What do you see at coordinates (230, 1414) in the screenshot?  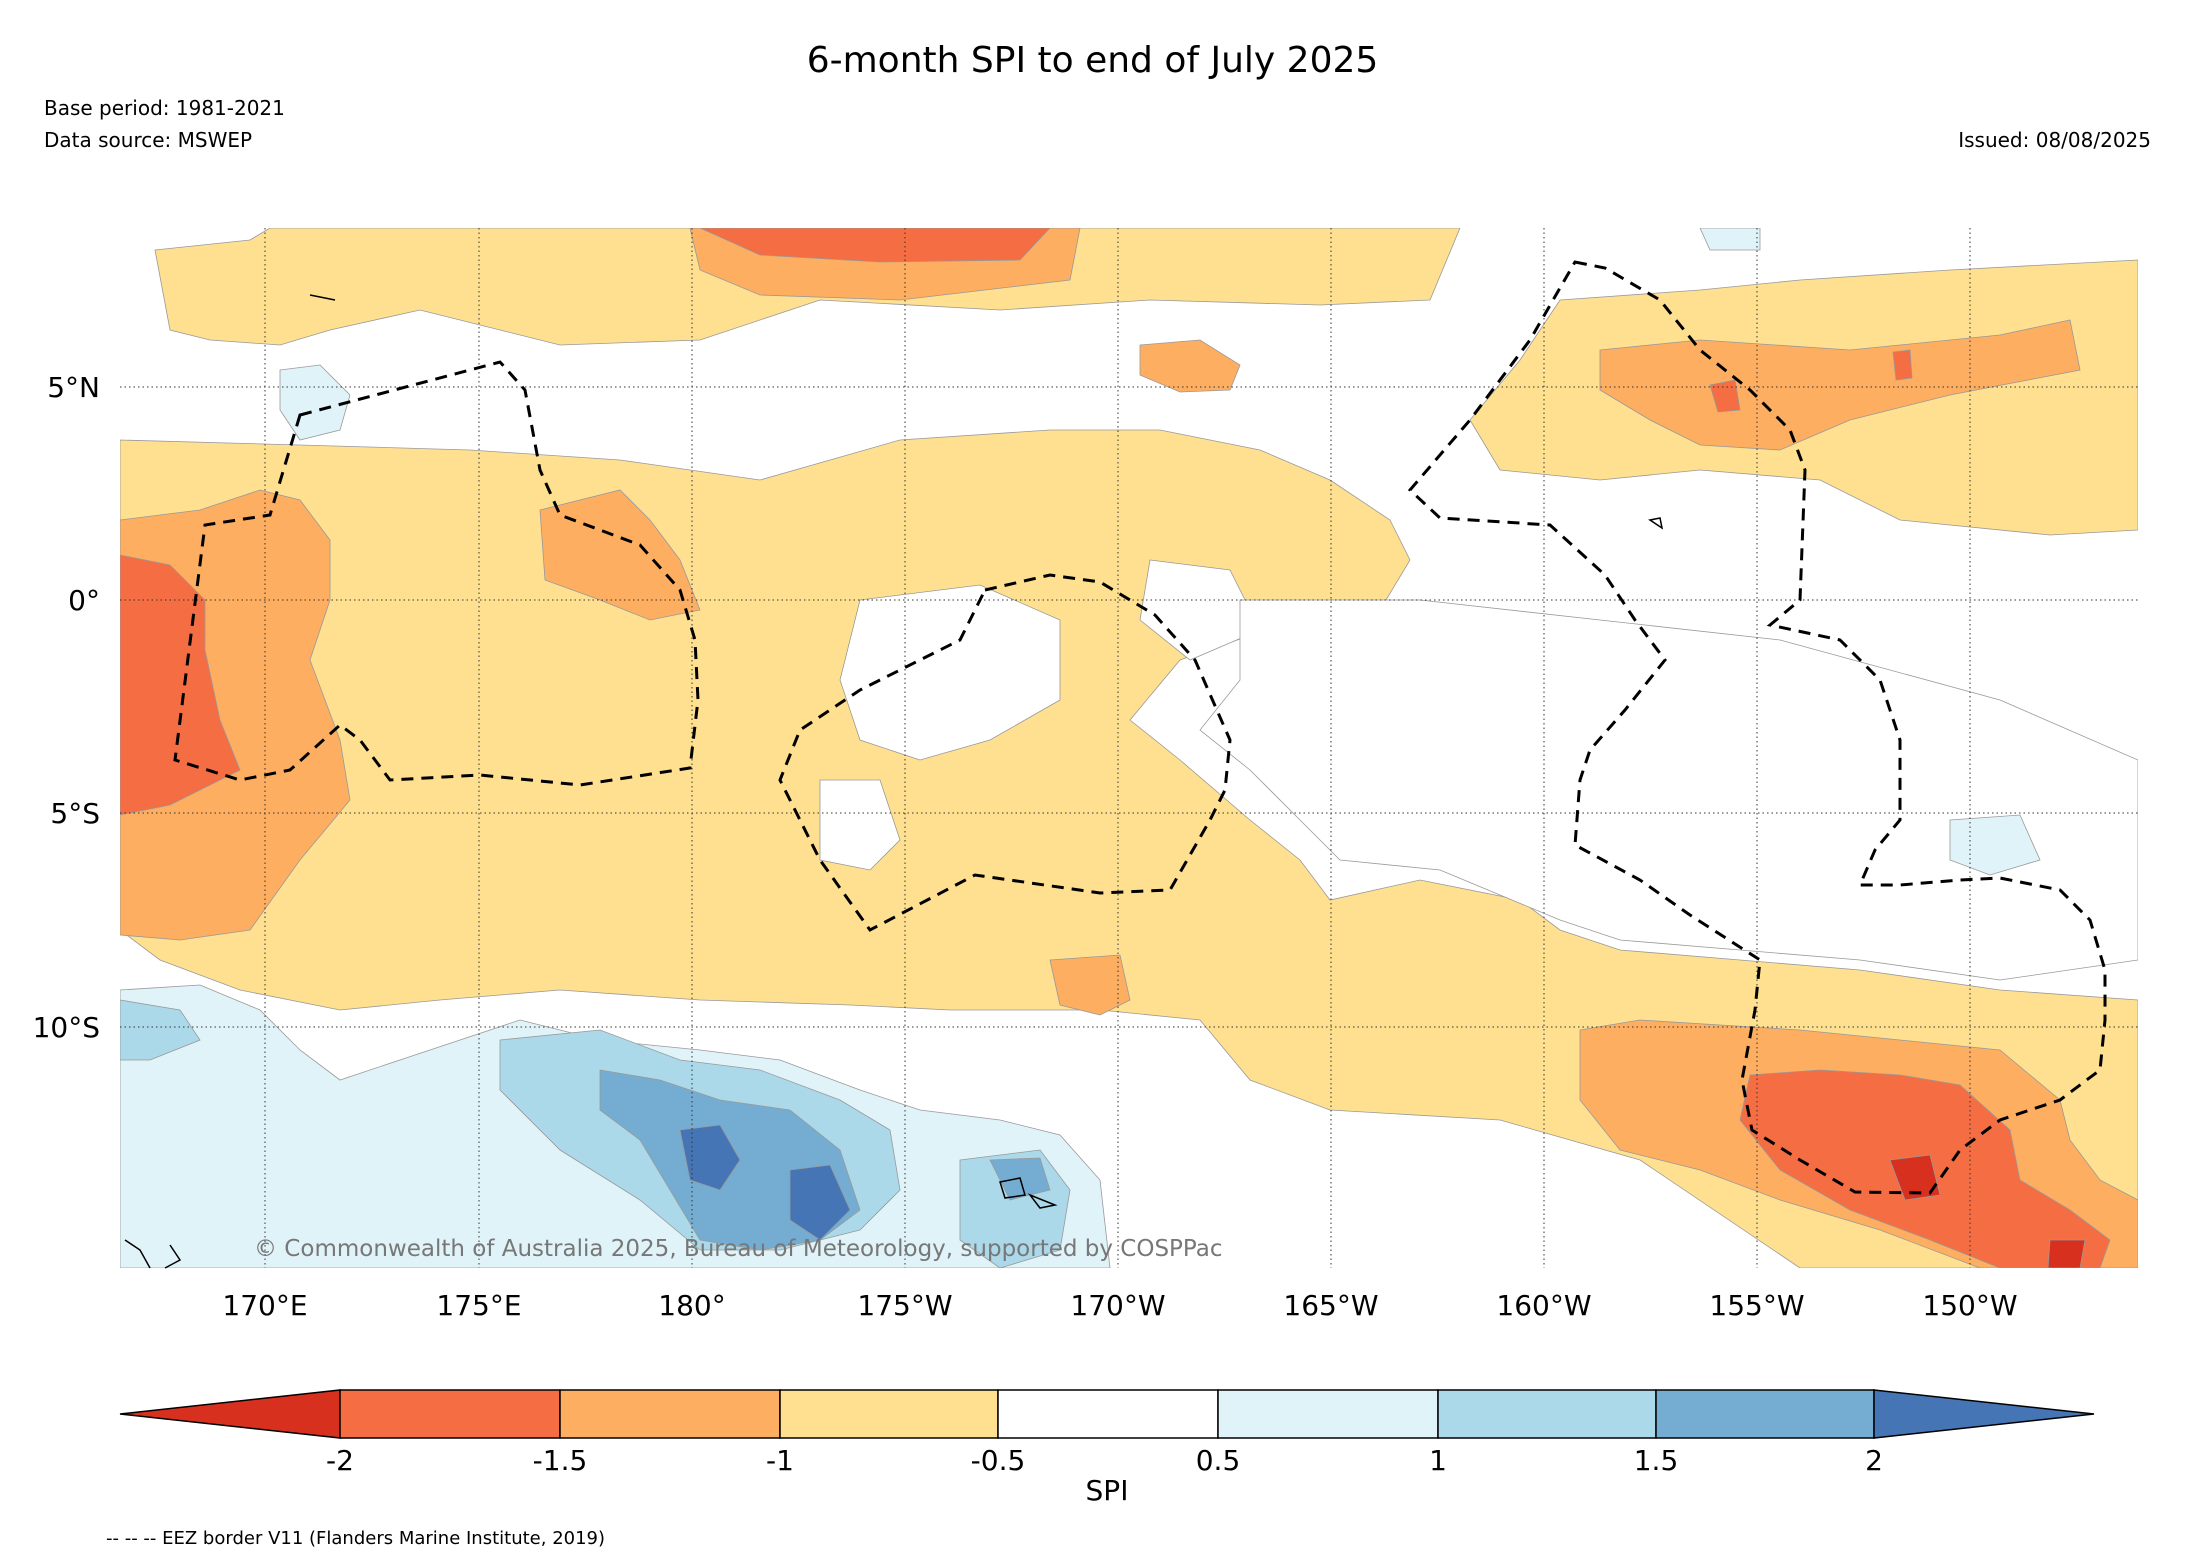 I see `colorbar-extend-low` at bounding box center [230, 1414].